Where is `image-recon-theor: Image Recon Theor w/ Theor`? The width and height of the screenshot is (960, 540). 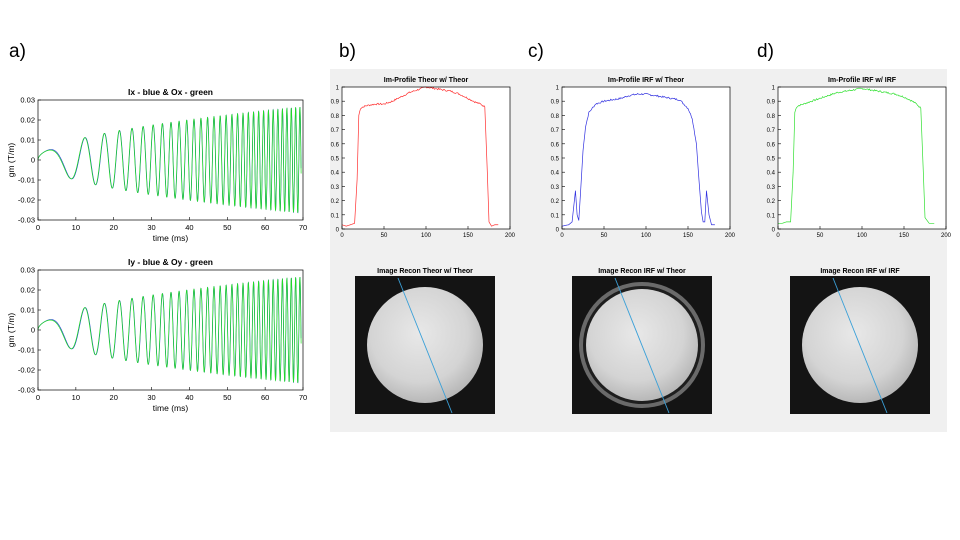
image-recon-theor: Image Recon Theor w/ Theor is located at coordinates (425, 341).